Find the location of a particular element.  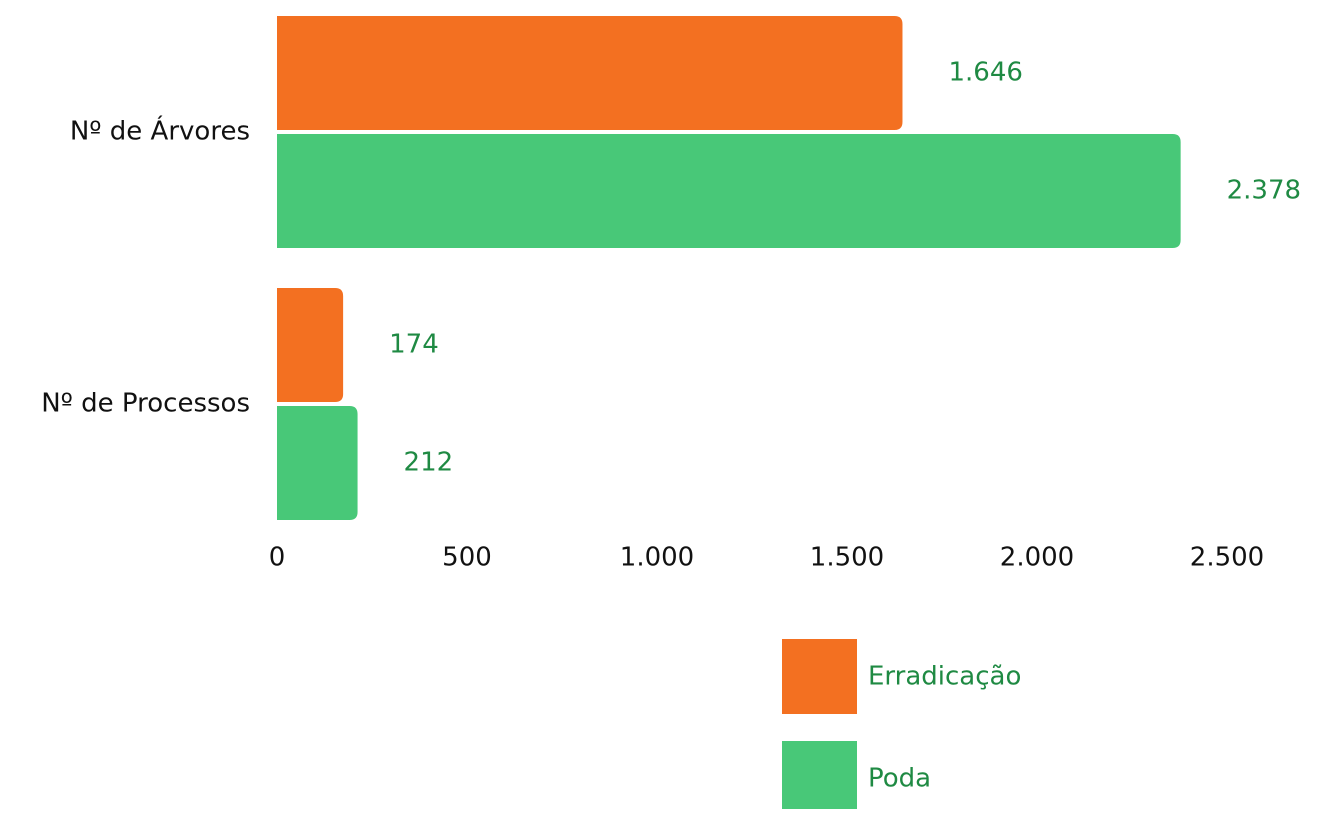

y-tick-label: Nº de Processos is located at coordinates (145, 404).